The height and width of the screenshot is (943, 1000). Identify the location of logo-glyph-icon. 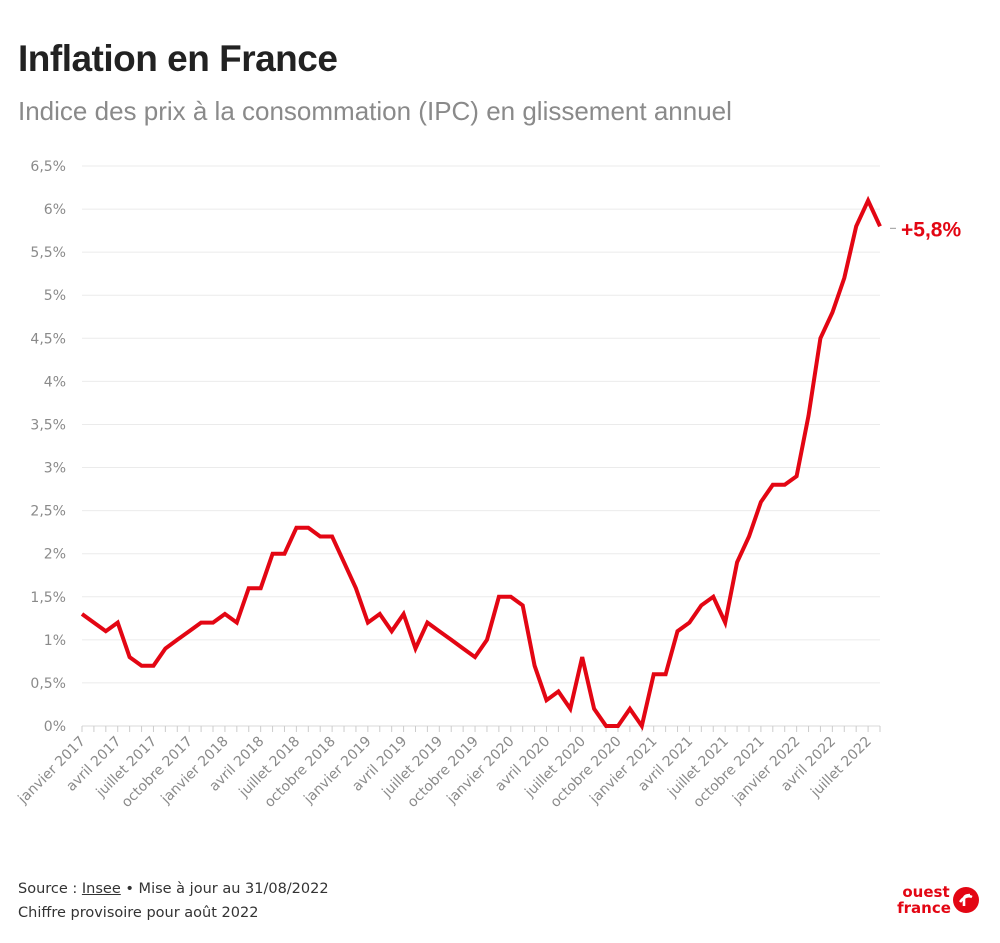
(965, 899).